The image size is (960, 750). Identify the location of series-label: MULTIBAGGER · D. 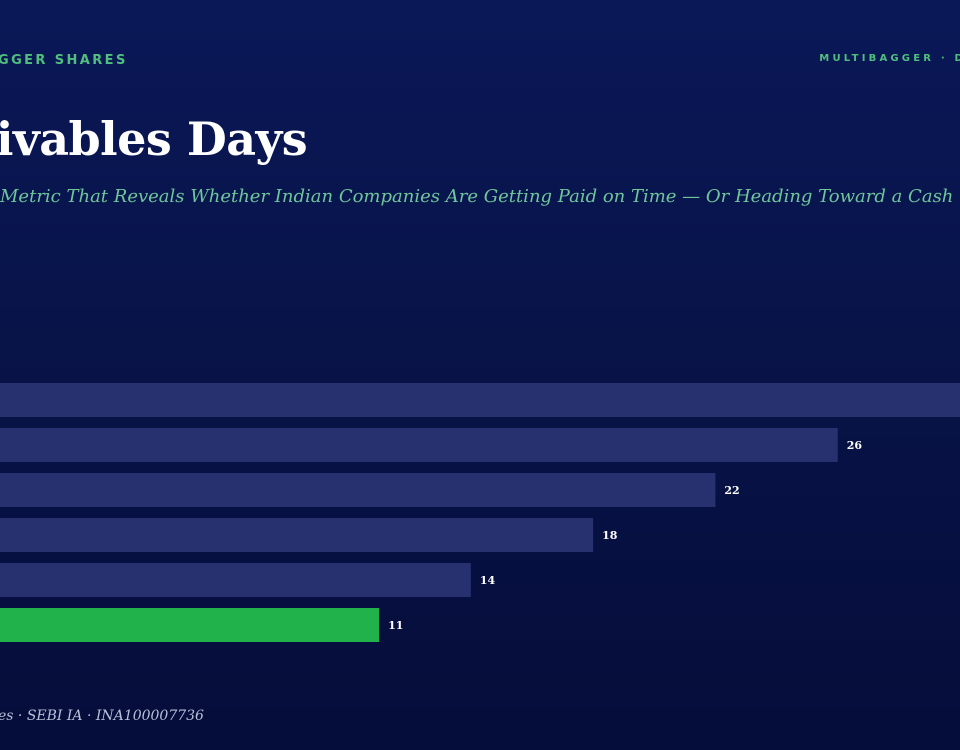
(889, 58).